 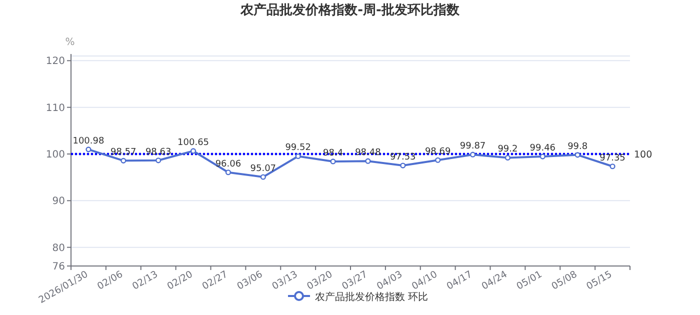 I want to click on y-tick-label: 110, so click(x=55, y=108).